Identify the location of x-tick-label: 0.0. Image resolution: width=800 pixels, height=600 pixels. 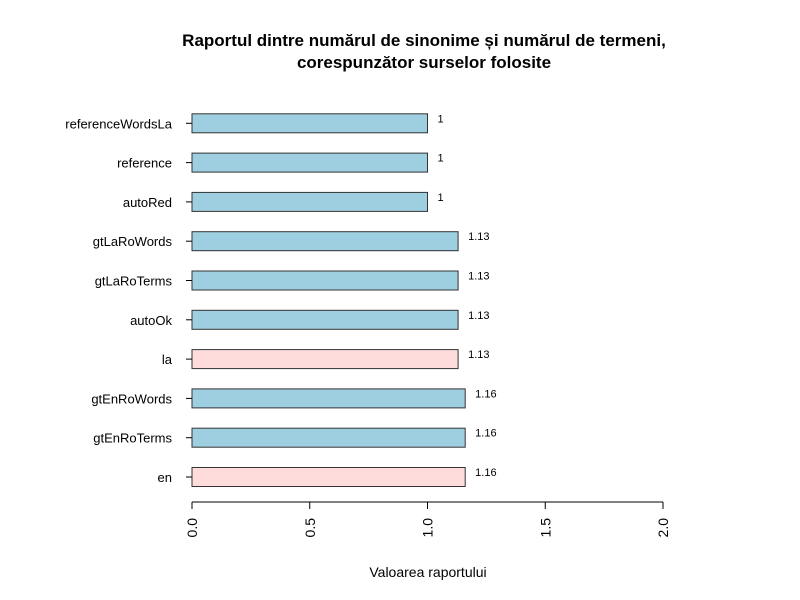
(192, 528).